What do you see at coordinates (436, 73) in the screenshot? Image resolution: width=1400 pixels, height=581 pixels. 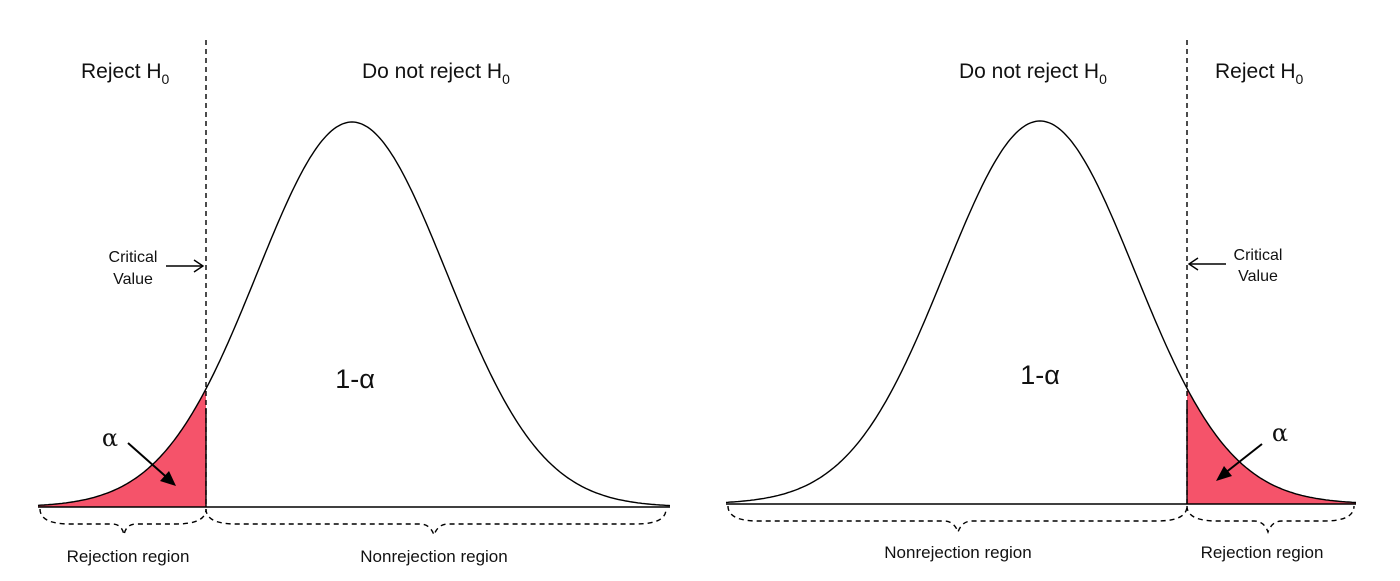 I see `left-do-not-reject-label: Do not reject H0` at bounding box center [436, 73].